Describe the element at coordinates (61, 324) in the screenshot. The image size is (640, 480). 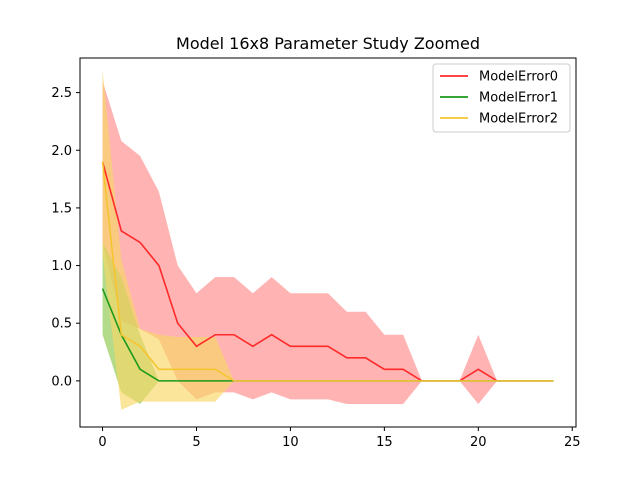
I see `y-tick-label: 0.5` at that location.